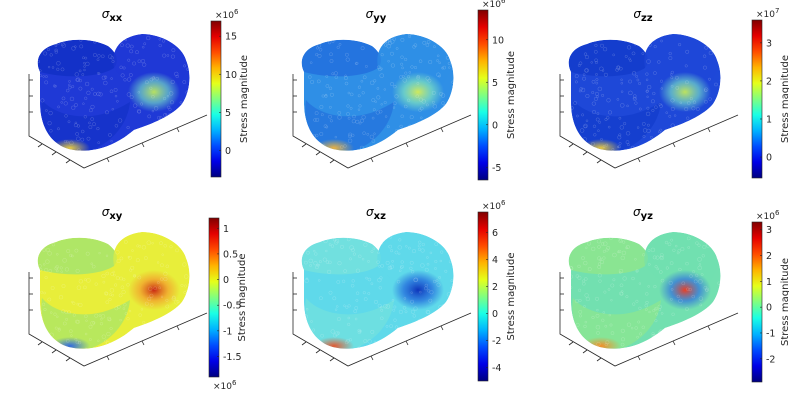  I want to click on colorbar-tick-label: -1.5, so click(232, 357).